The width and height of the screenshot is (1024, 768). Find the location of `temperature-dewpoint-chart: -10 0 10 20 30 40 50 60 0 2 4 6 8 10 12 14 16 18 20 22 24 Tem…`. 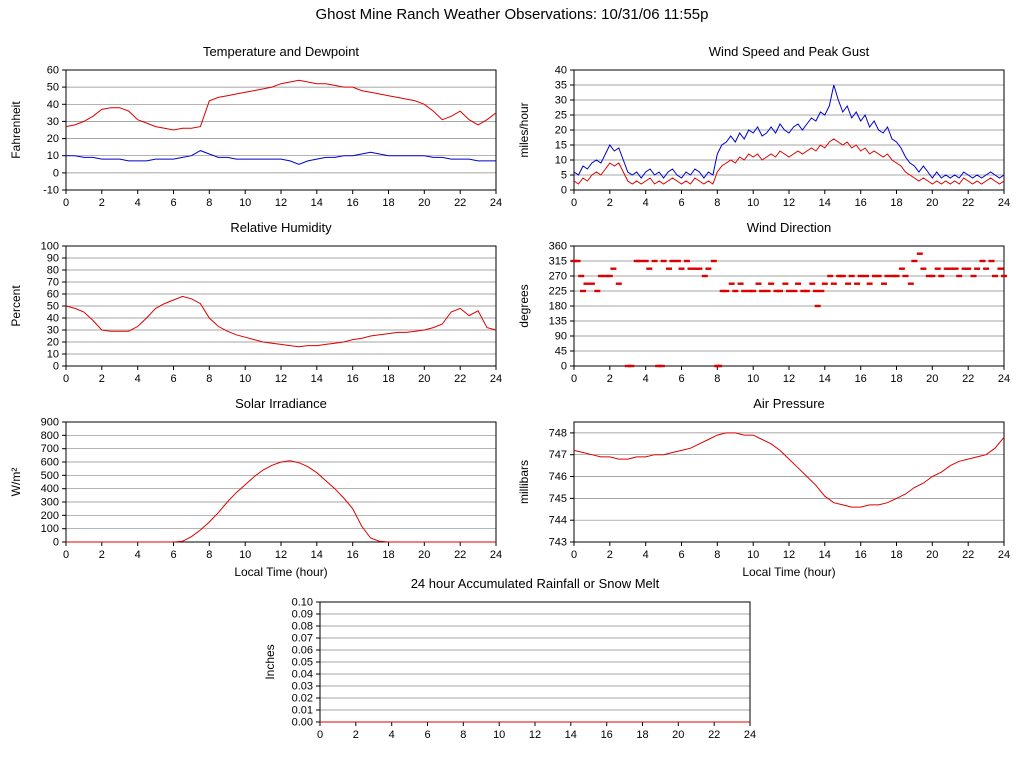

temperature-dewpoint-chart: -10 0 10 20 30 40 50 60 0 2 4 6 8 10 12 14 16 18 20 22 24 Tem… is located at coordinates (258, 128).